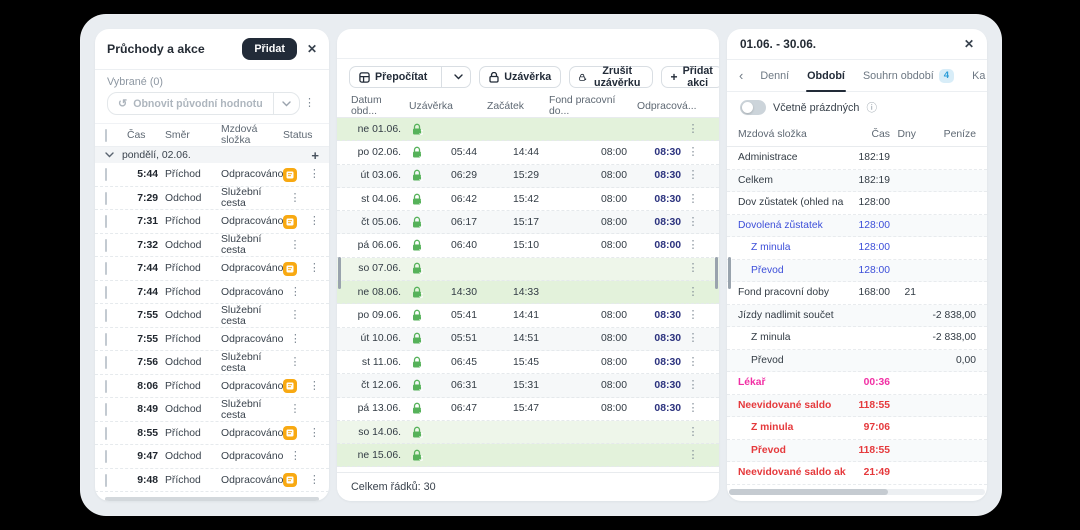 This screenshot has height=530, width=1080. Describe the element at coordinates (741, 75) in the screenshot. I see `tabs-prev-icon: ‹` at that location.